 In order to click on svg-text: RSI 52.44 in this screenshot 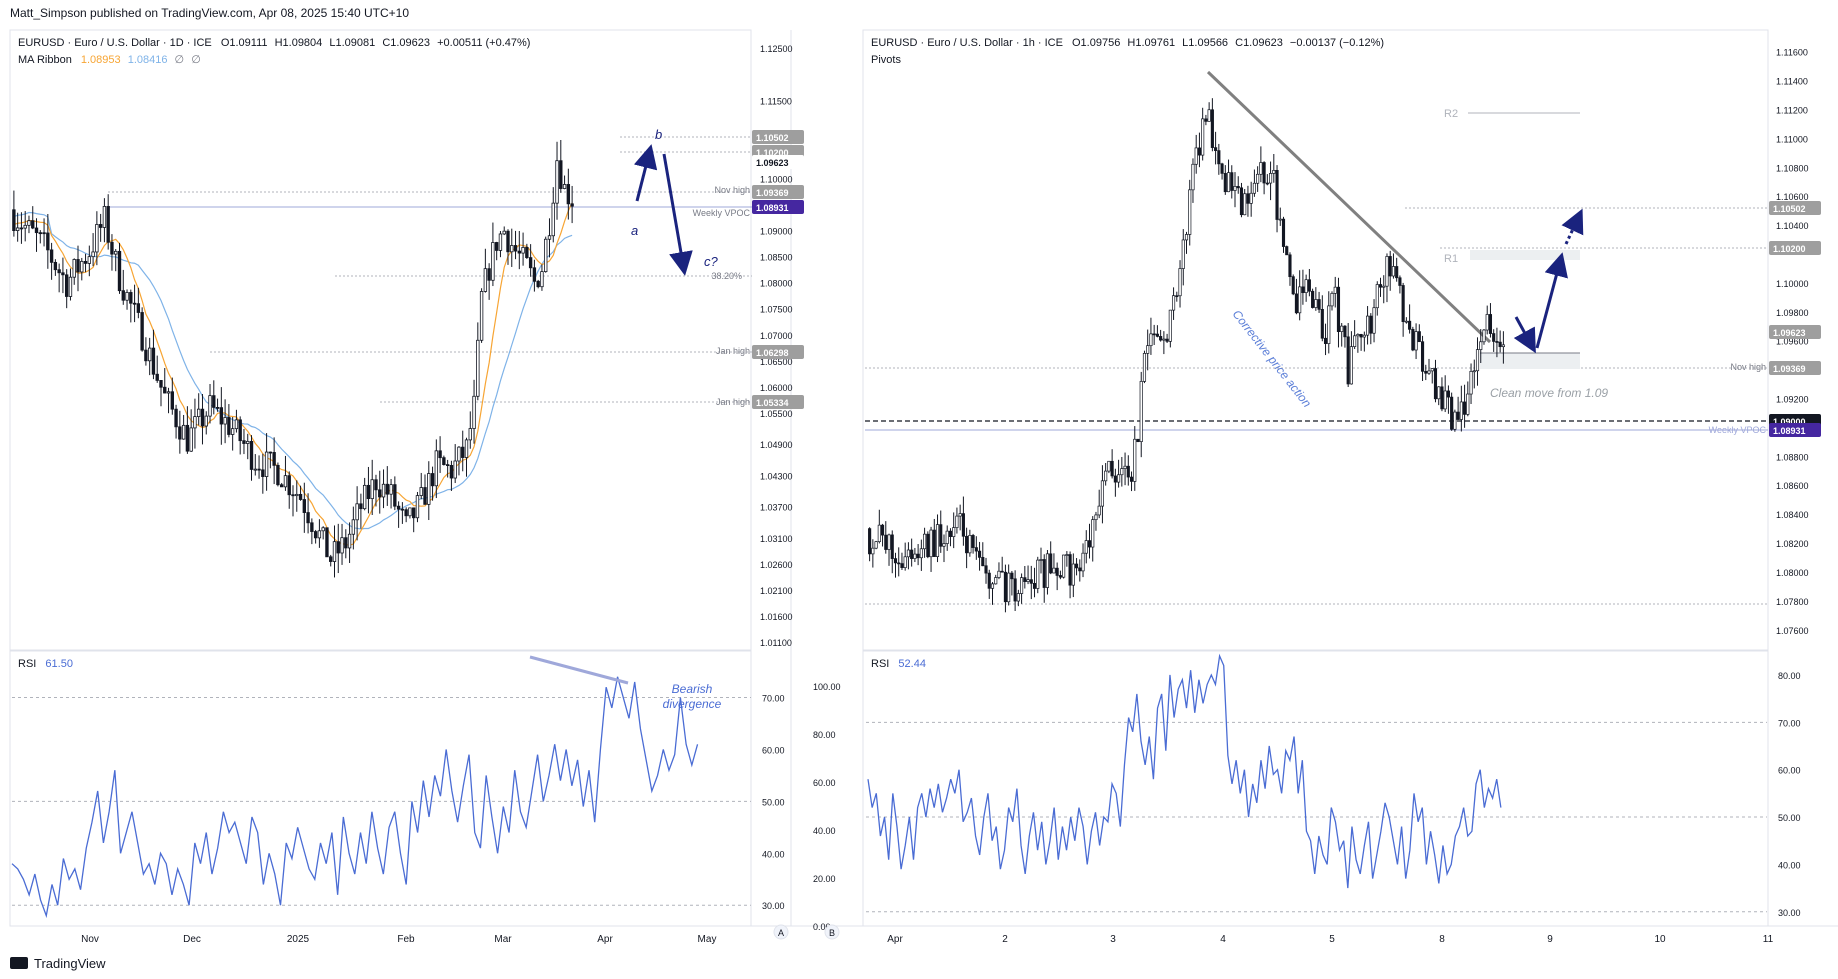, I will do `click(898, 664)`.